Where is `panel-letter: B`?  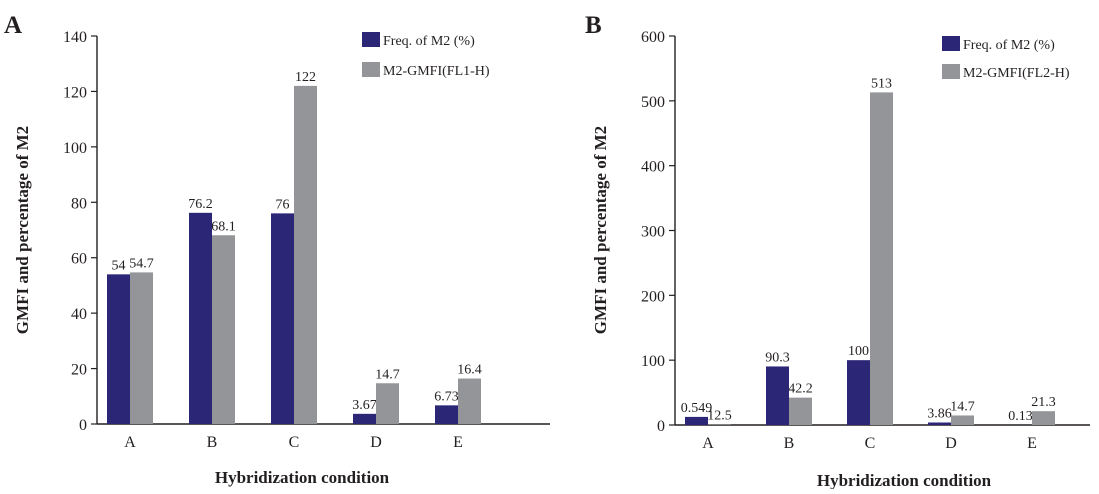 panel-letter: B is located at coordinates (593, 25).